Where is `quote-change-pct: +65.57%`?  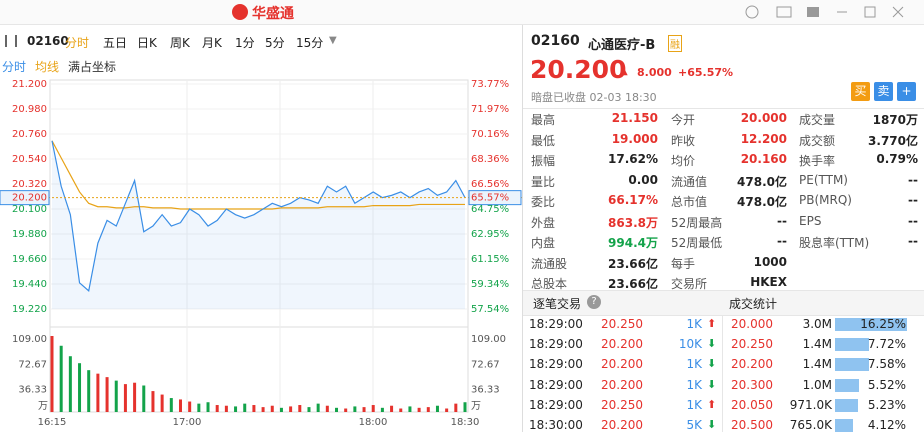 quote-change-pct: +65.57% is located at coordinates (706, 72).